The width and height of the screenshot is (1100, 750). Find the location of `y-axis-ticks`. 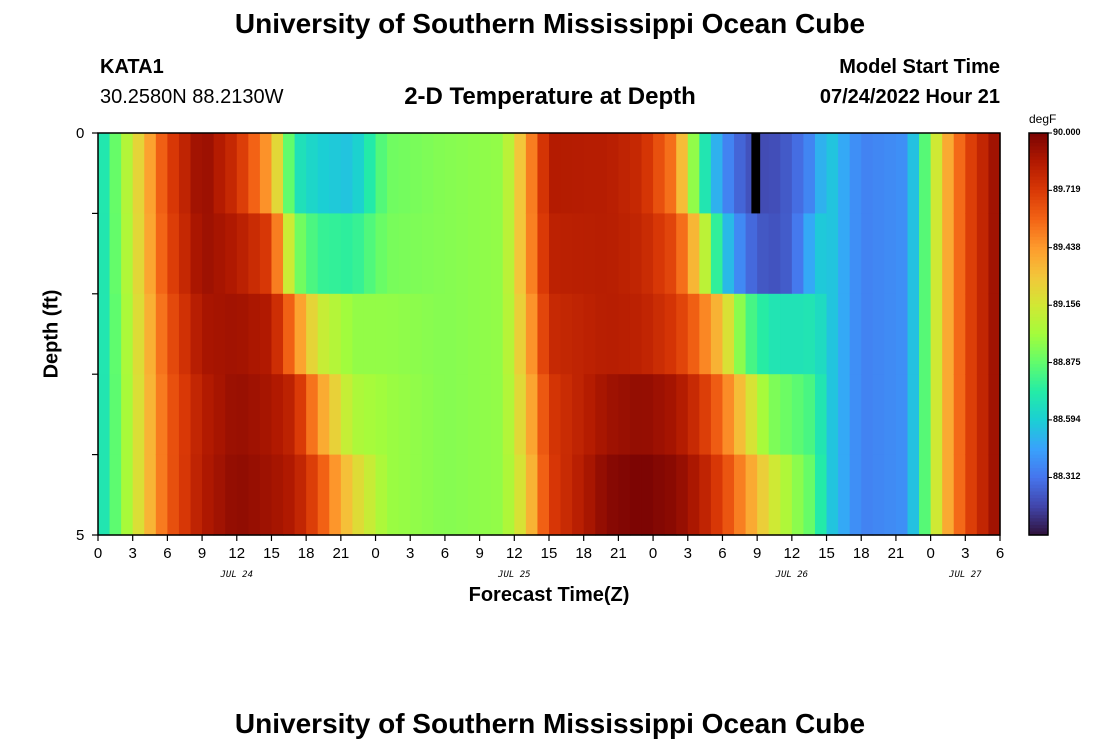

y-axis-ticks is located at coordinates (95, 334).